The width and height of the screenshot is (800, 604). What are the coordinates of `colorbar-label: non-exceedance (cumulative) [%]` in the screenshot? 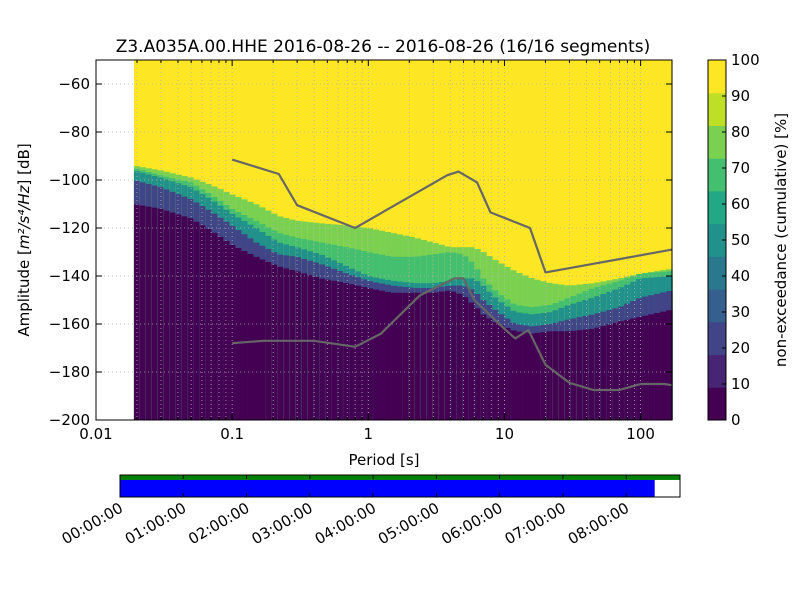 It's located at (781, 240).